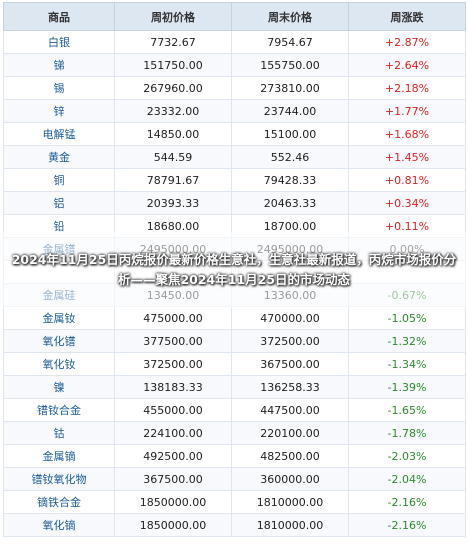 The image size is (468, 551). Describe the element at coordinates (173, 456) in the screenshot. I see `cell-week-start-price: 492500.00` at that location.